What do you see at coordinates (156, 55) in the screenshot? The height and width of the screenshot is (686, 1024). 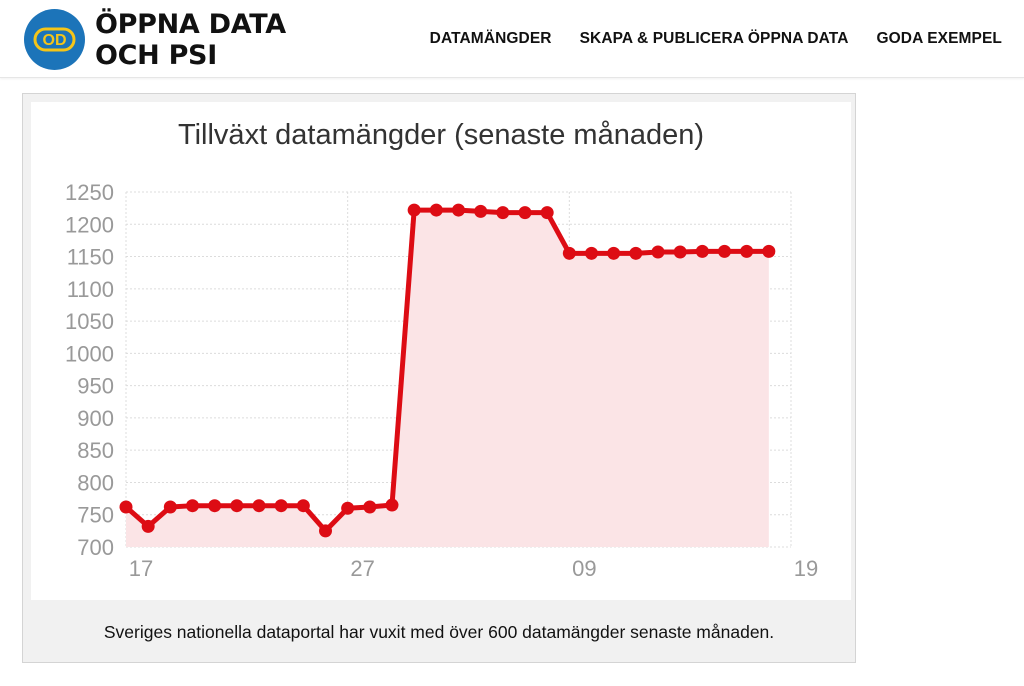 I see `logo-line-2: OCH PSI` at bounding box center [156, 55].